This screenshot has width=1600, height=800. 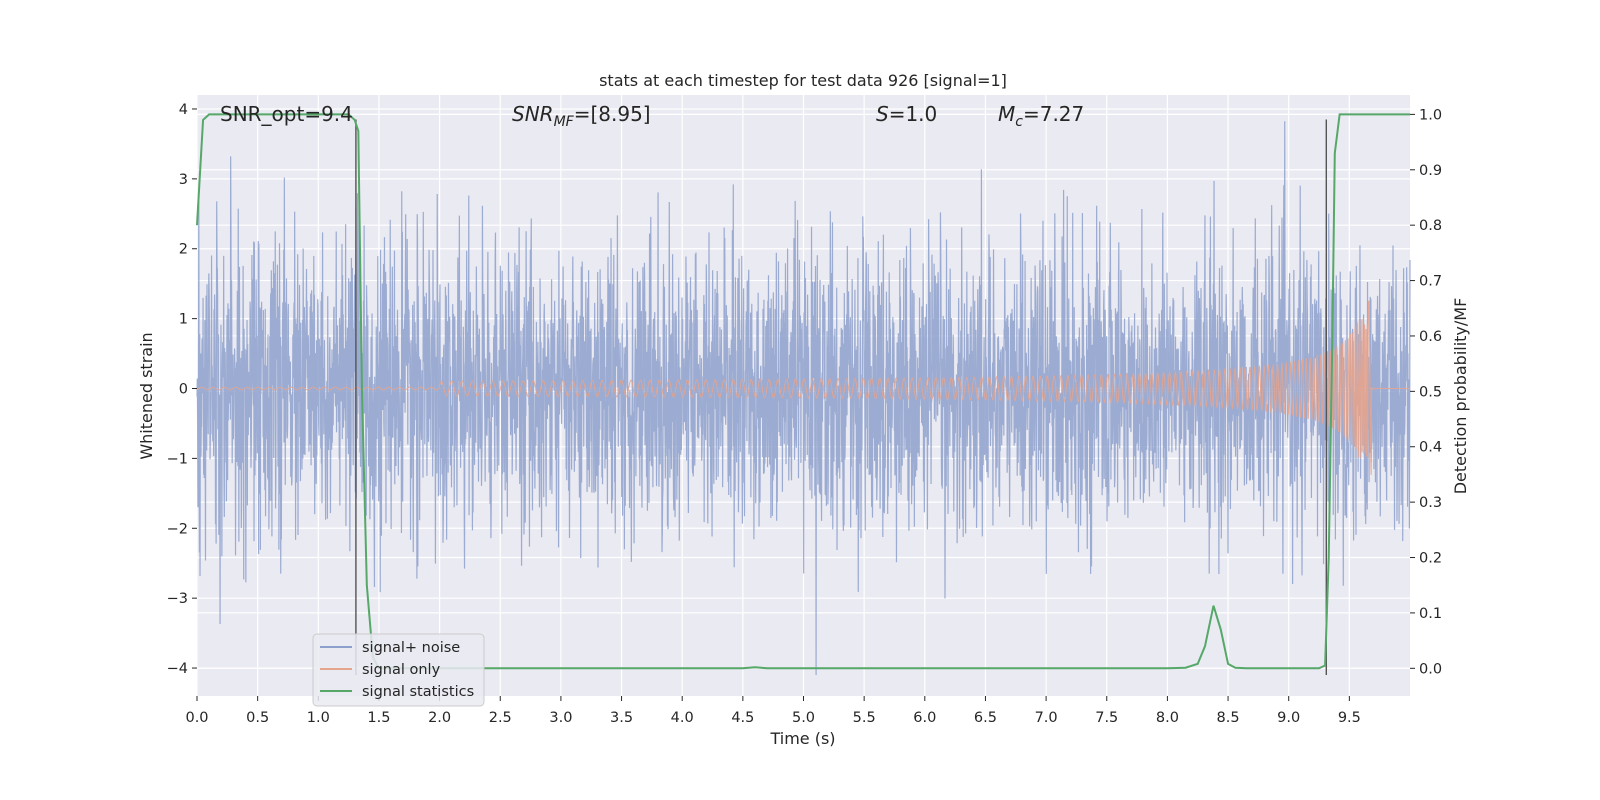 What do you see at coordinates (1460, 396) in the screenshot?
I see `y-axis-label-right: Detection probability/MF` at bounding box center [1460, 396].